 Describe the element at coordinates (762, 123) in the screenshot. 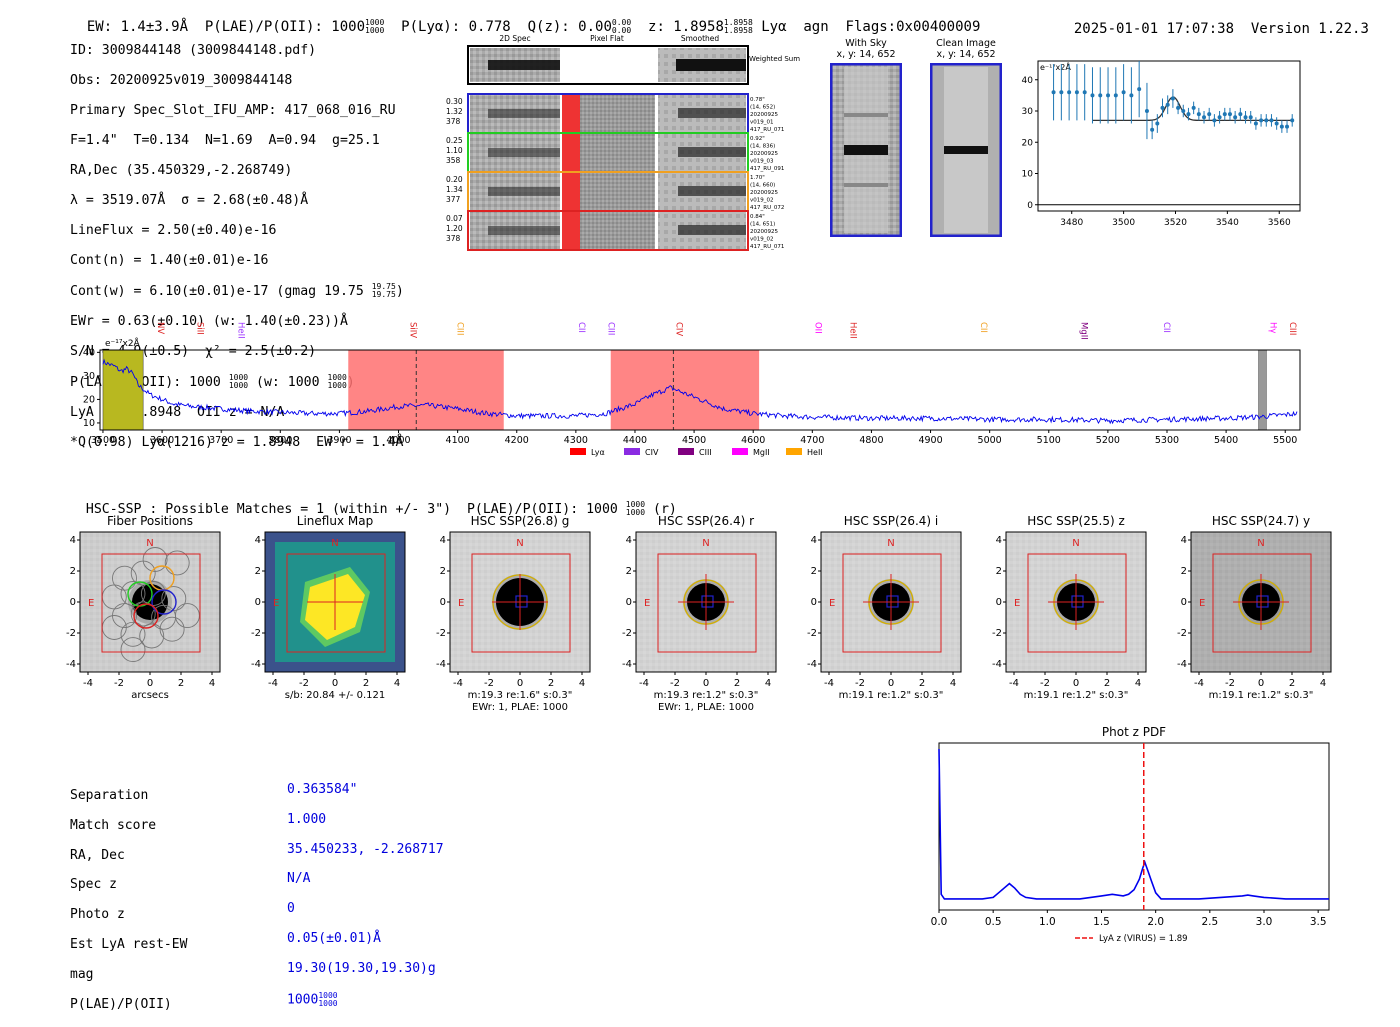

I see `cutout-right-info: v019_01` at that location.